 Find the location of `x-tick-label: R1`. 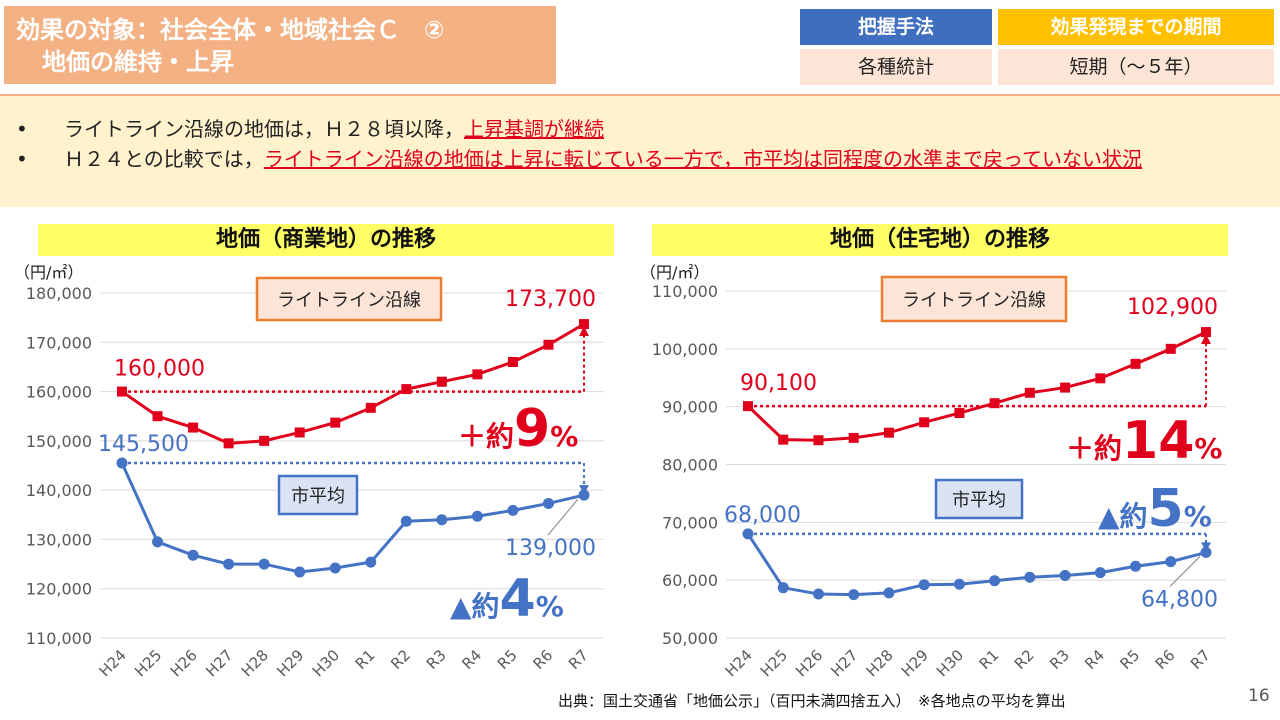

x-tick-label: R1 is located at coordinates (989, 659).